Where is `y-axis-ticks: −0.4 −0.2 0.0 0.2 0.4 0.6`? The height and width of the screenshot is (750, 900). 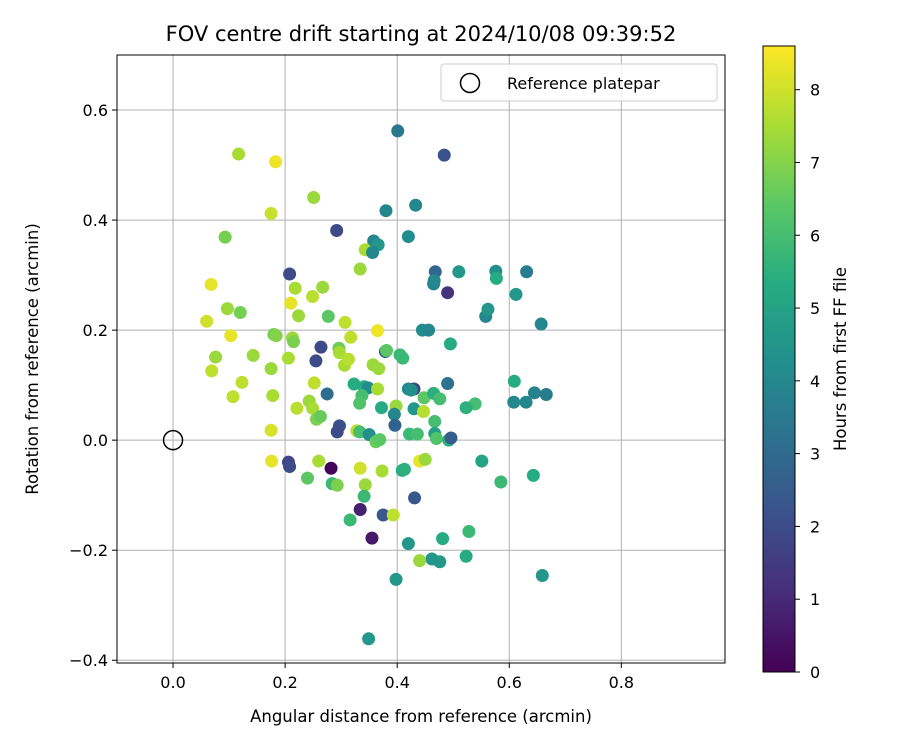
y-axis-ticks: −0.4 −0.2 0.0 0.2 0.4 0.6 is located at coordinates (93, 385).